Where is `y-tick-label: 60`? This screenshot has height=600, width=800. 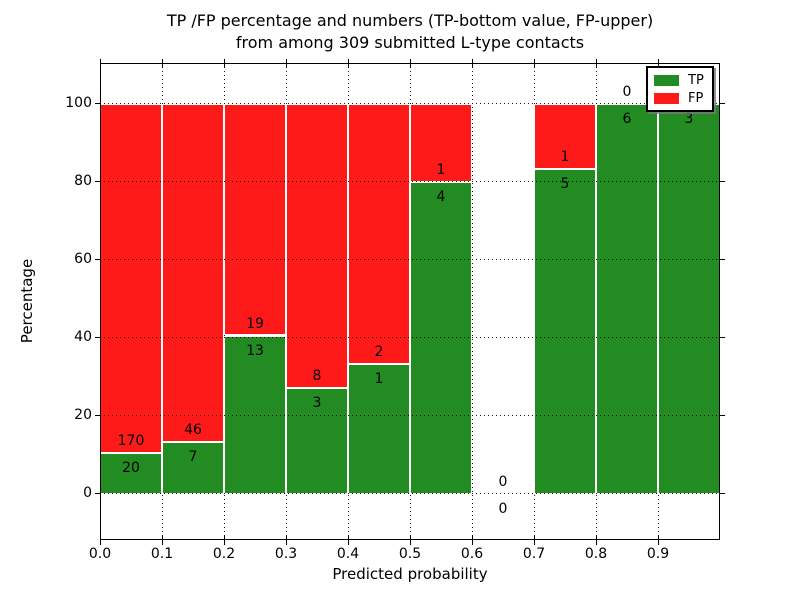 y-tick-label: 60 is located at coordinates (83, 258).